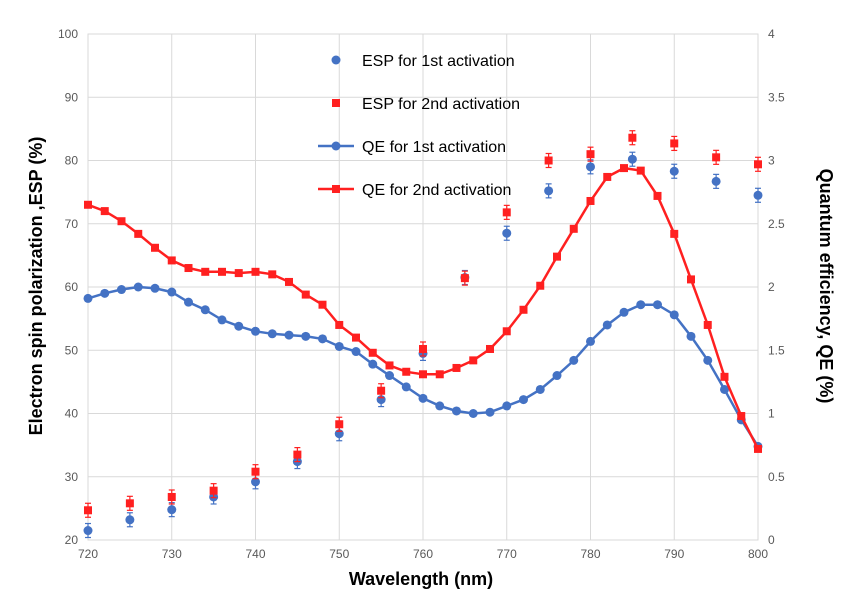  I want to click on legend-item: ESP for 2nd activation, so click(426, 104).